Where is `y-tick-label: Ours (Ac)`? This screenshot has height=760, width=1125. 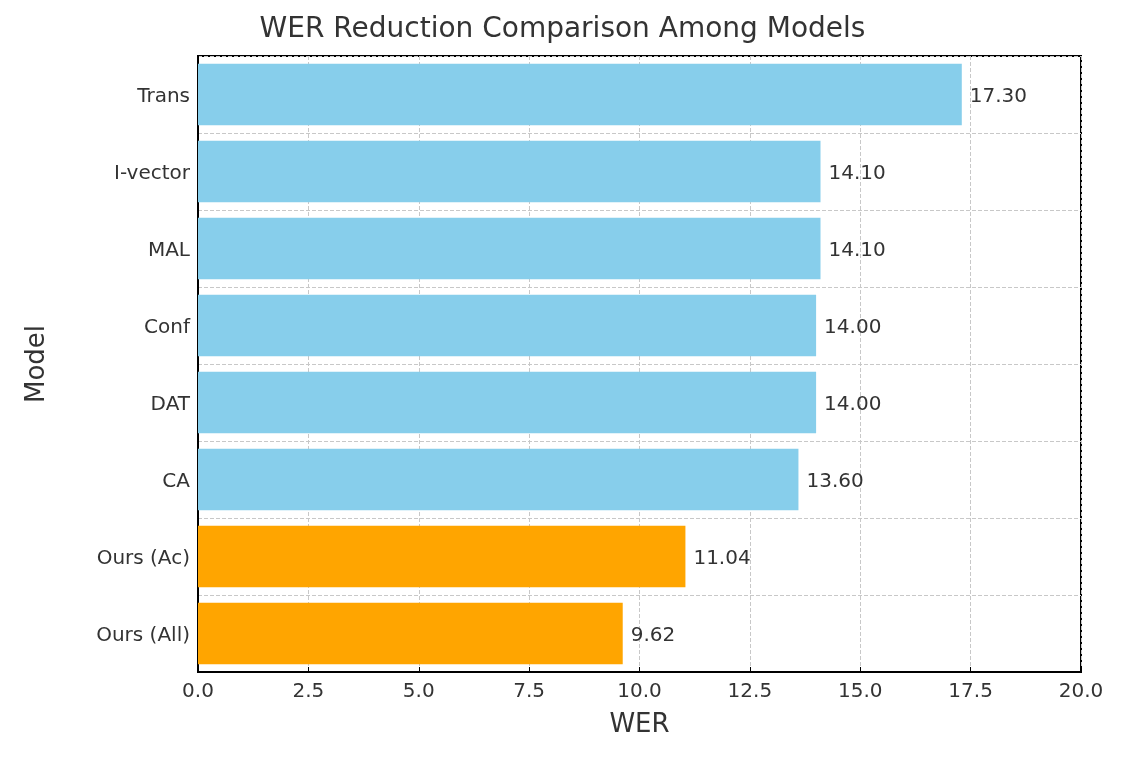 y-tick-label: Ours (Ac) is located at coordinates (143, 556).